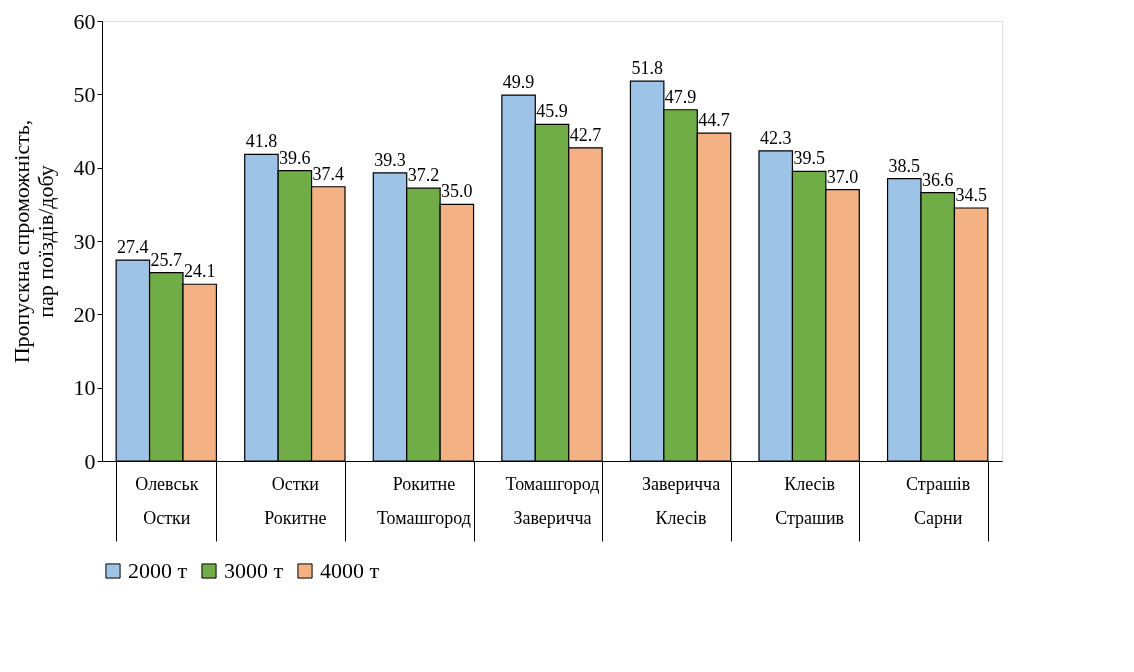  What do you see at coordinates (166, 259) in the screenshot?
I see `text: 25.7` at bounding box center [166, 259].